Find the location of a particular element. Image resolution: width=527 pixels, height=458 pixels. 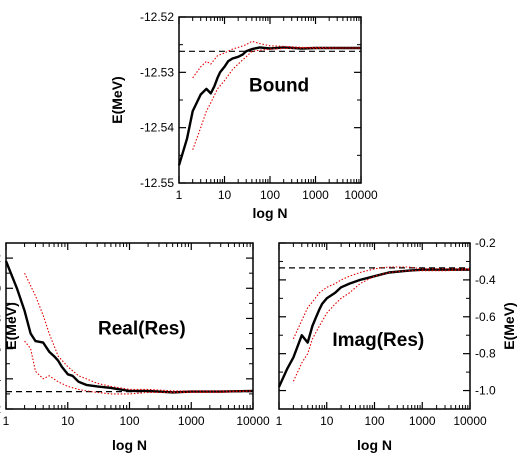

y-tick-label: 4.6 is located at coordinates (0, 349).